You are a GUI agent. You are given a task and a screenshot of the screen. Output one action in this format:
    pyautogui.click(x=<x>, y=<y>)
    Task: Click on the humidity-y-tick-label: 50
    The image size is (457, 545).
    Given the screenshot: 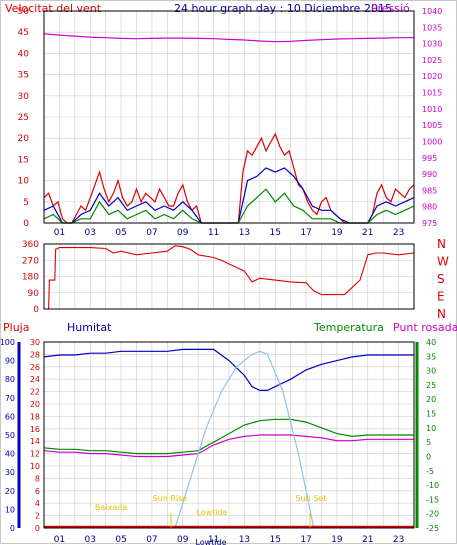 What is the action you would take?
    pyautogui.click(x=10, y=435)
    